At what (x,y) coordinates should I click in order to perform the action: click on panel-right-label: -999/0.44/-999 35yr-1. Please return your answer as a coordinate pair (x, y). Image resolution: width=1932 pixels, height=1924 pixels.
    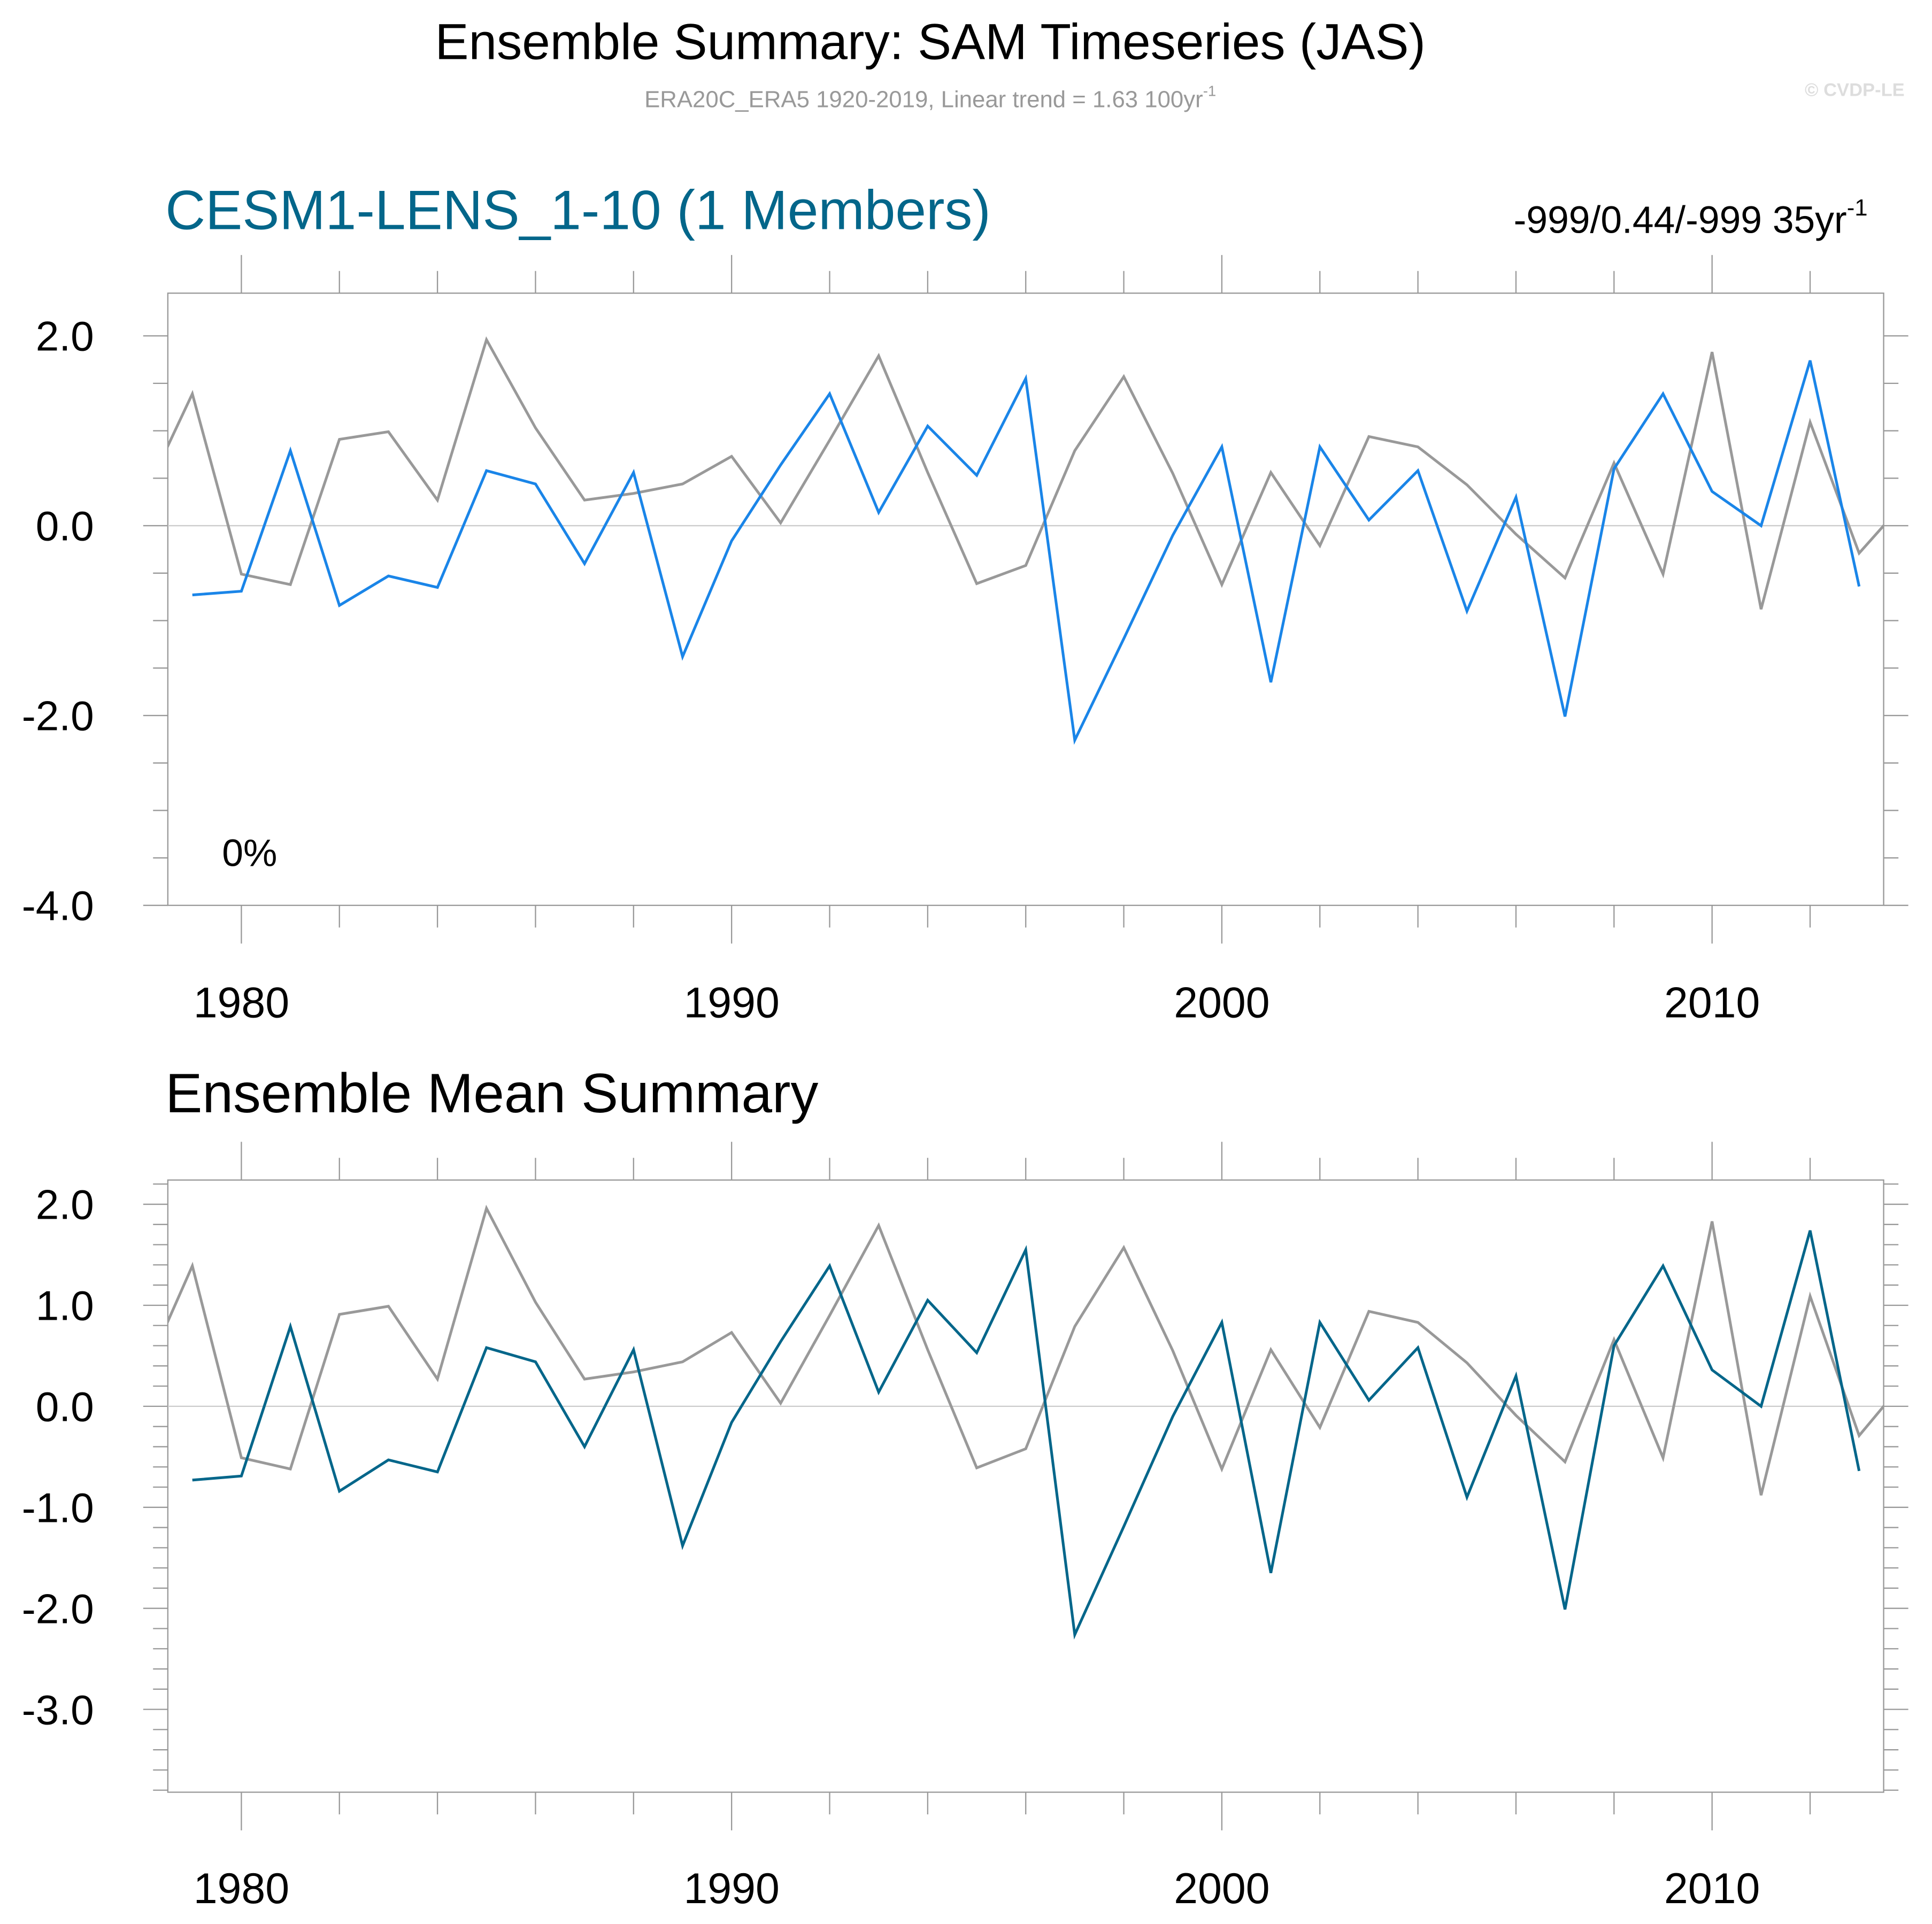
    Looking at the image, I should click on (1691, 218).